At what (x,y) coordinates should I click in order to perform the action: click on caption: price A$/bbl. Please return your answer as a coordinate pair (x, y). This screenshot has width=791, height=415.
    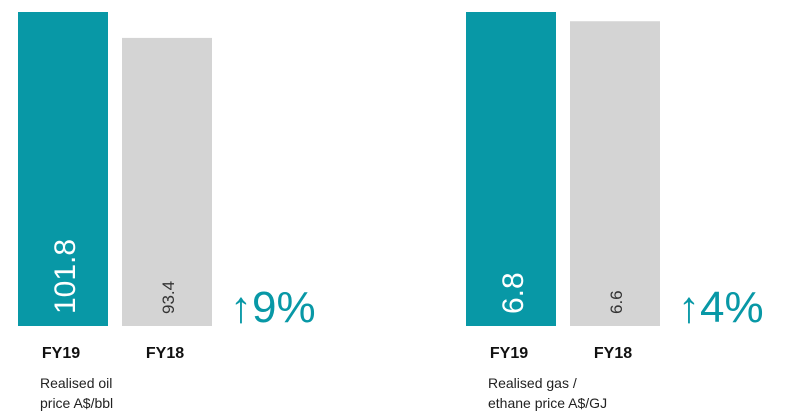
    Looking at the image, I should click on (76, 403).